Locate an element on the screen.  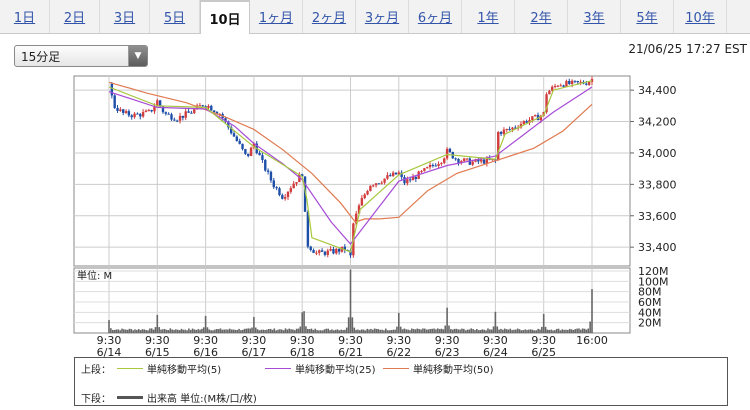
tab-1: 2日 is located at coordinates (75, 16).